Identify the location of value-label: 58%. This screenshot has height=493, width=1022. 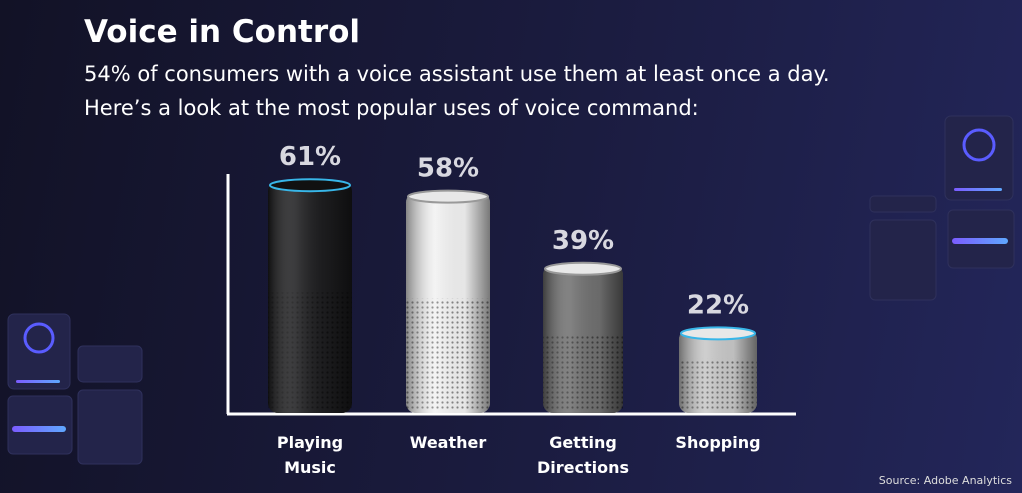
(448, 169).